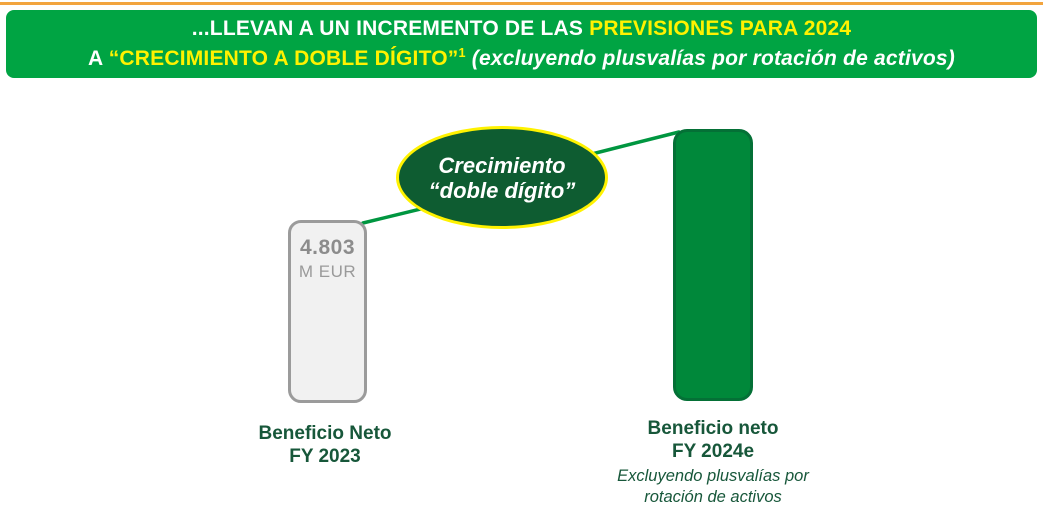 This screenshot has width=1043, height=508. I want to click on growth-badge: Crecimiento “doble dígito”, so click(502, 177).